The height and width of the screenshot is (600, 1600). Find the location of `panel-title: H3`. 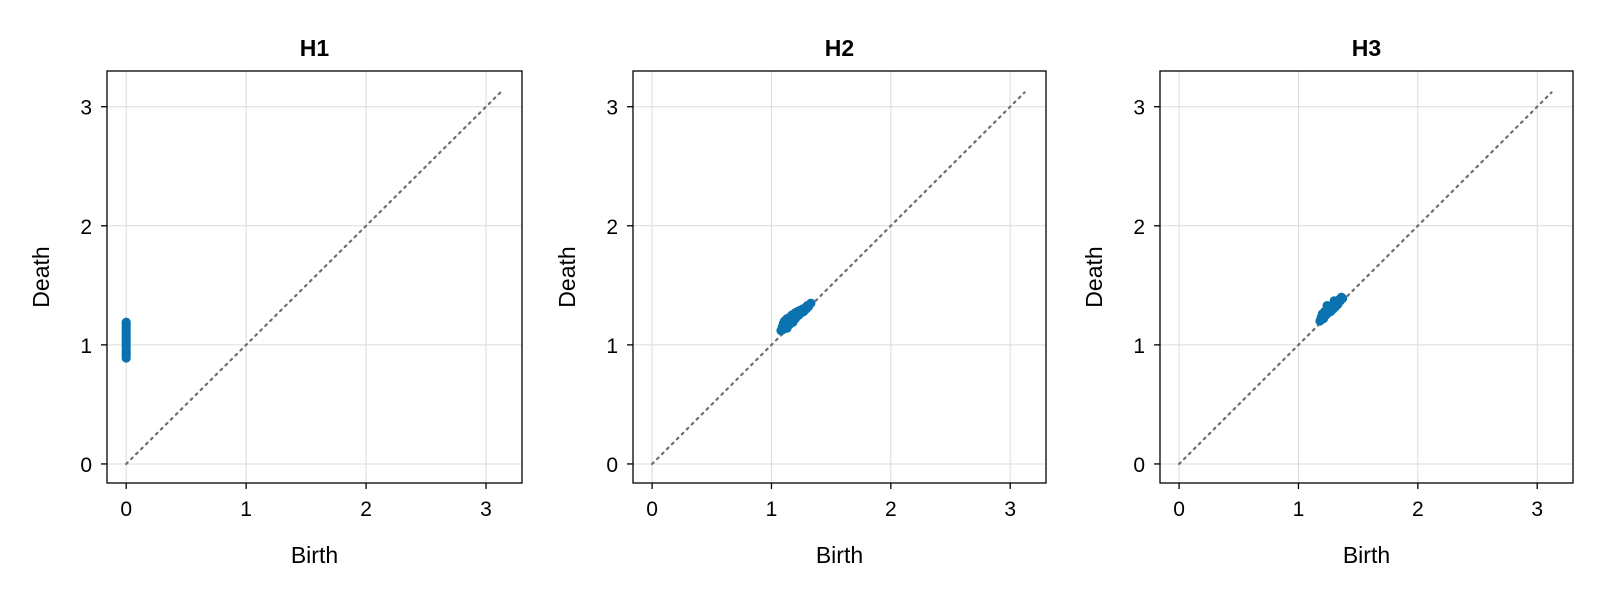

panel-title: H3 is located at coordinates (1366, 48).